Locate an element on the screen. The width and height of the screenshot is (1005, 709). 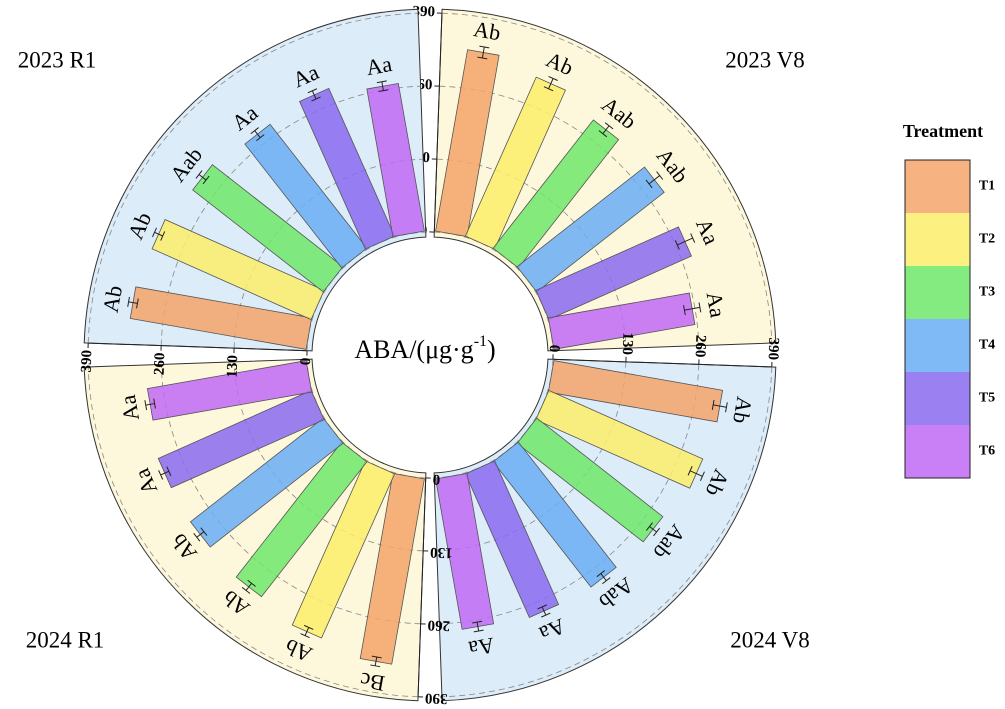
bar-group: Bc is located at coordinates (391, 584).